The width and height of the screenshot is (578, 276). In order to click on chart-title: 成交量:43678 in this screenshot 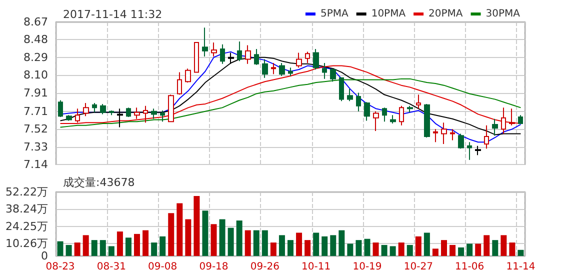, I will do `click(99, 182)`.